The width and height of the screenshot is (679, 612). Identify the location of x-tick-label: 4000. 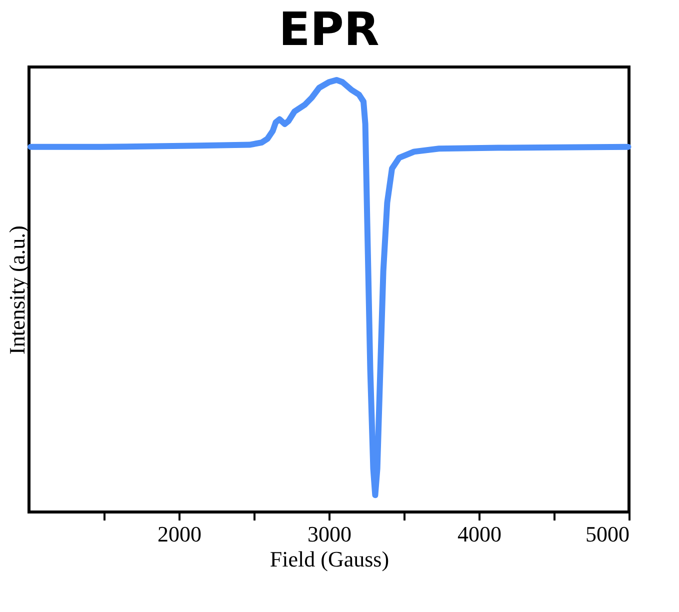
(480, 534).